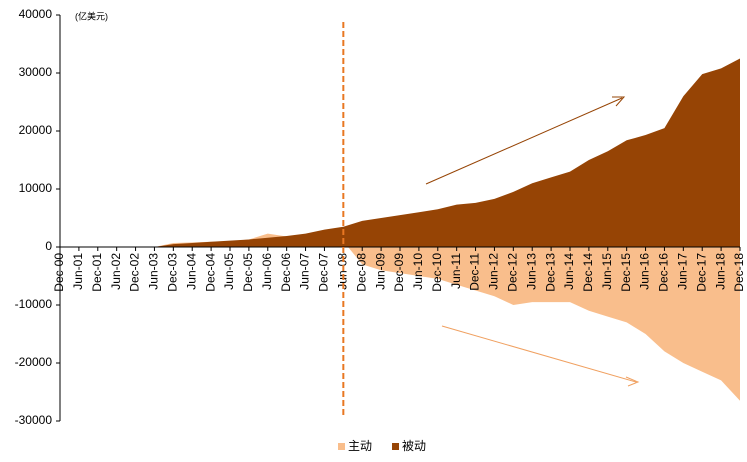  What do you see at coordinates (48, 246) in the screenshot?
I see `y-tick-label: 0` at bounding box center [48, 246].